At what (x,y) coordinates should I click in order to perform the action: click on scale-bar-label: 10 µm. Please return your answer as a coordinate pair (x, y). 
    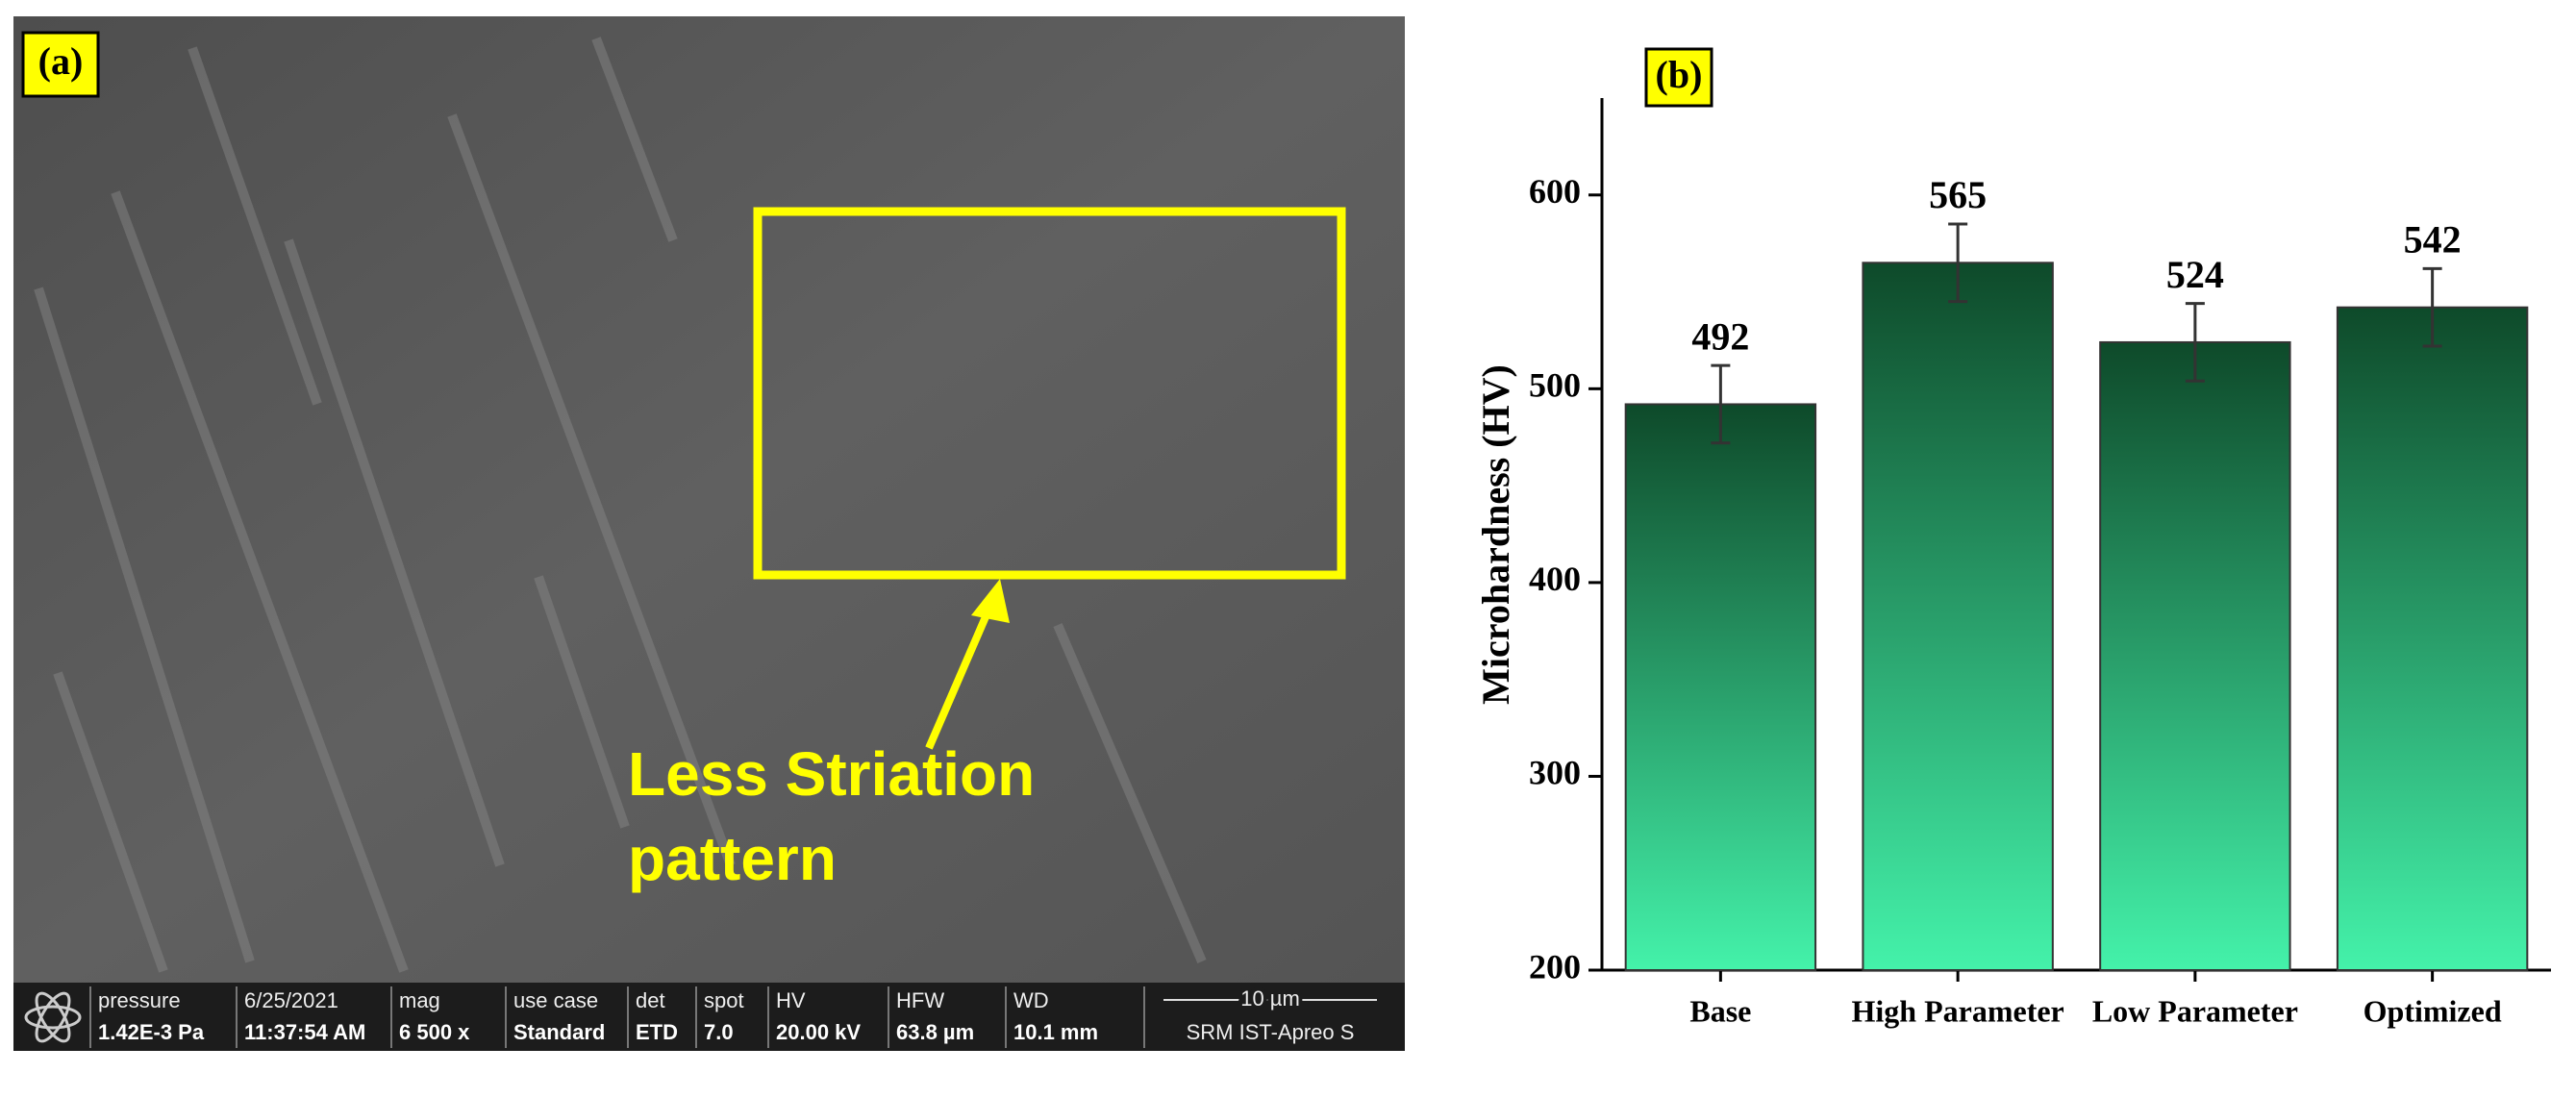
    Looking at the image, I should click on (1270, 998).